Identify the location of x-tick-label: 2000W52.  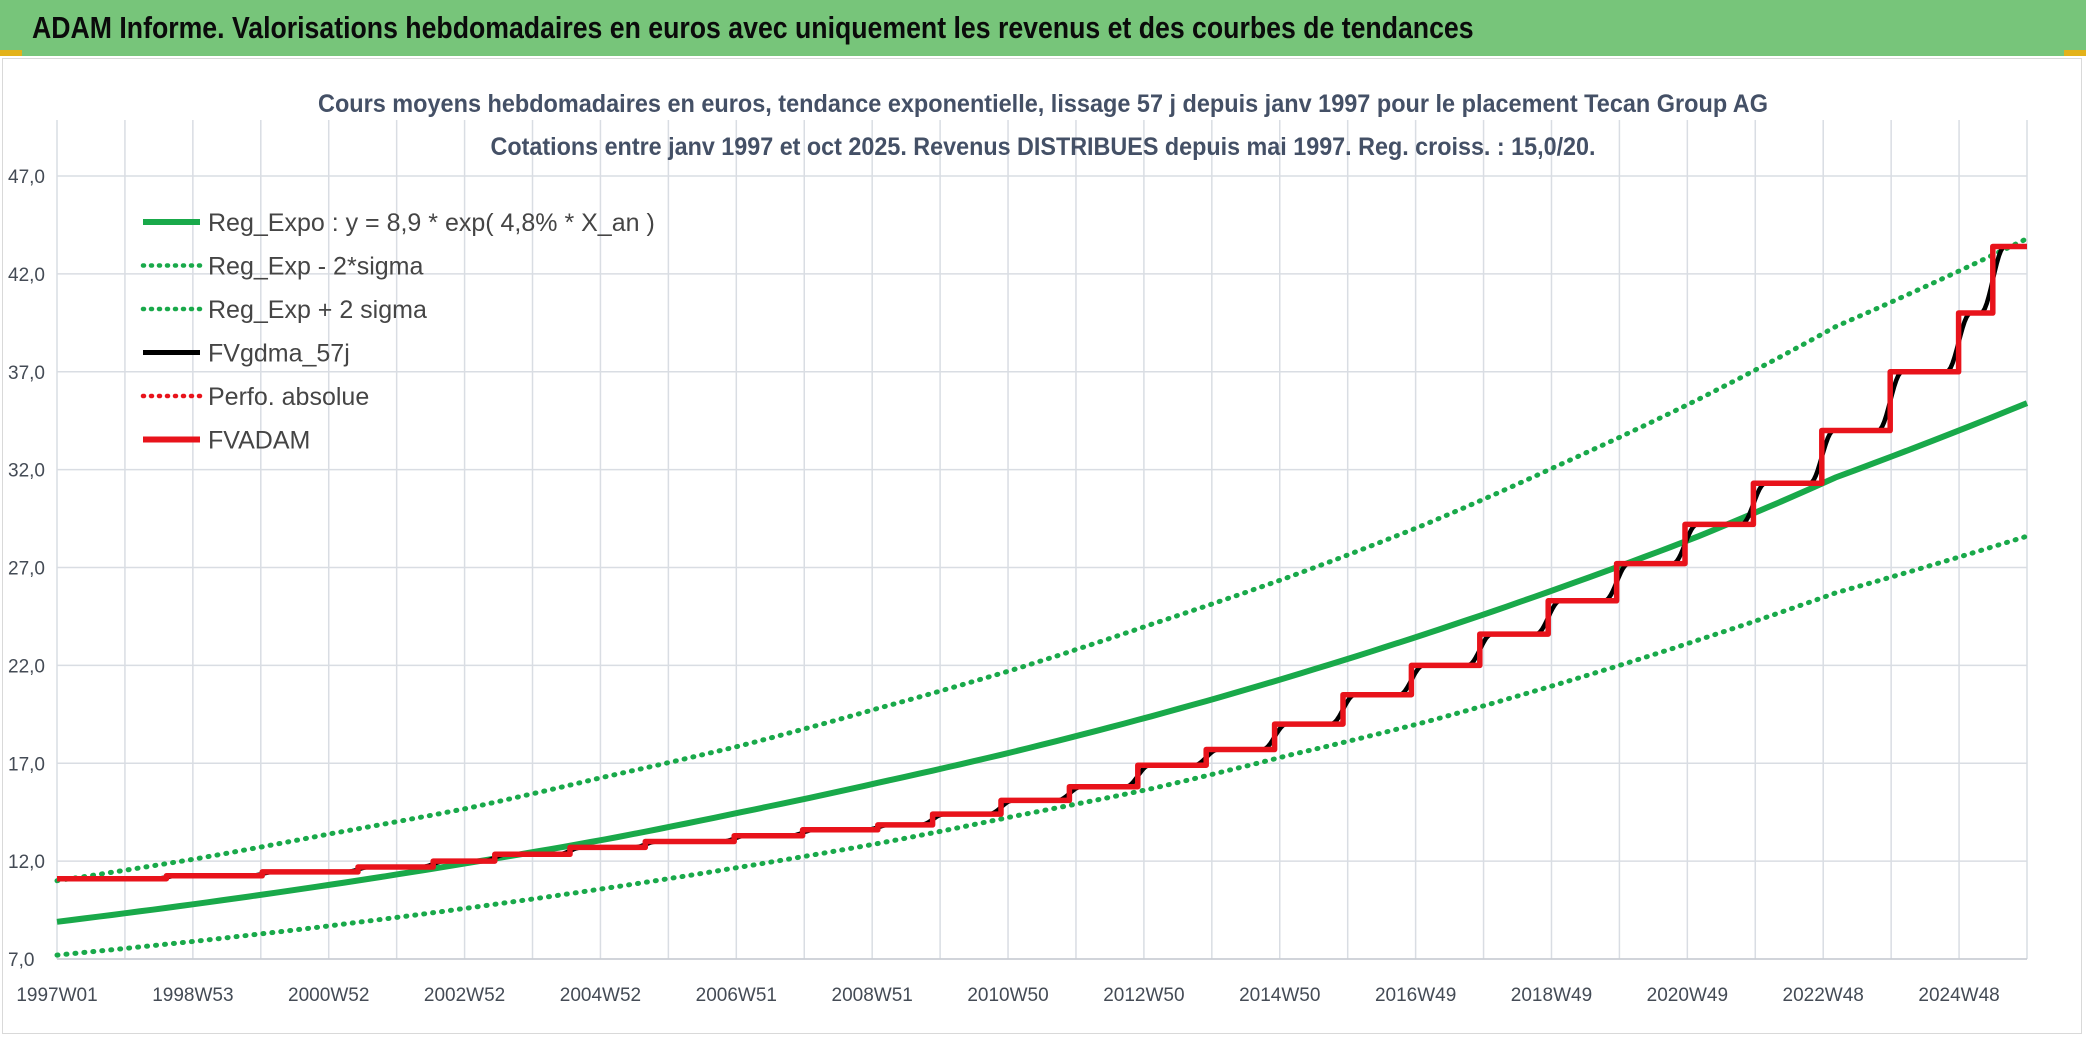
(328, 995).